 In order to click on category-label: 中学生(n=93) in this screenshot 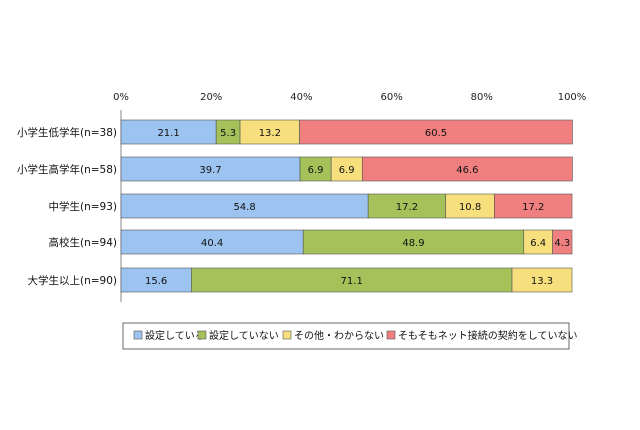, I will do `click(82, 206)`.